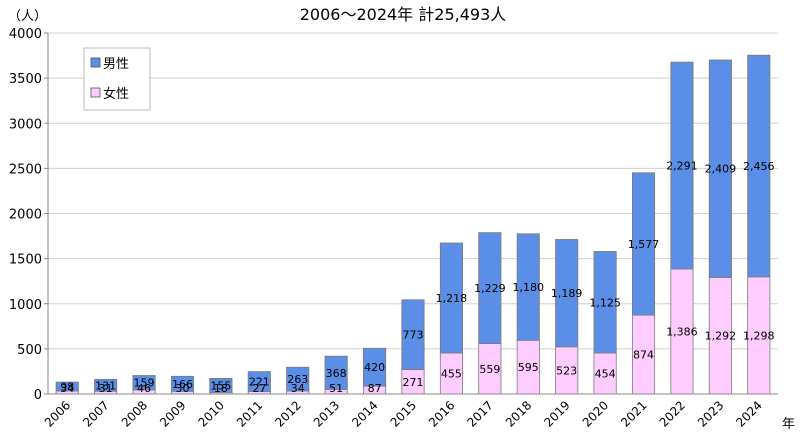 This screenshot has width=806, height=448. What do you see at coordinates (172, 413) in the screenshot?
I see `x-tick-label: 2009` at bounding box center [172, 413].